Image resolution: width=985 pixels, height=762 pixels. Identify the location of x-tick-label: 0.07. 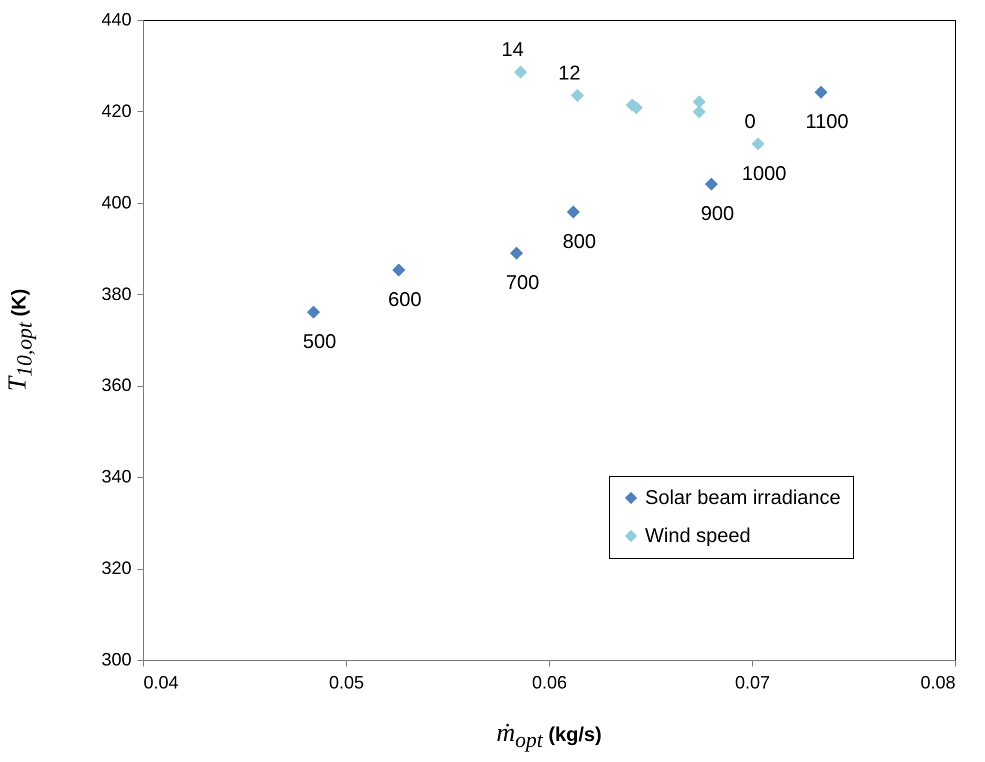
(752, 682).